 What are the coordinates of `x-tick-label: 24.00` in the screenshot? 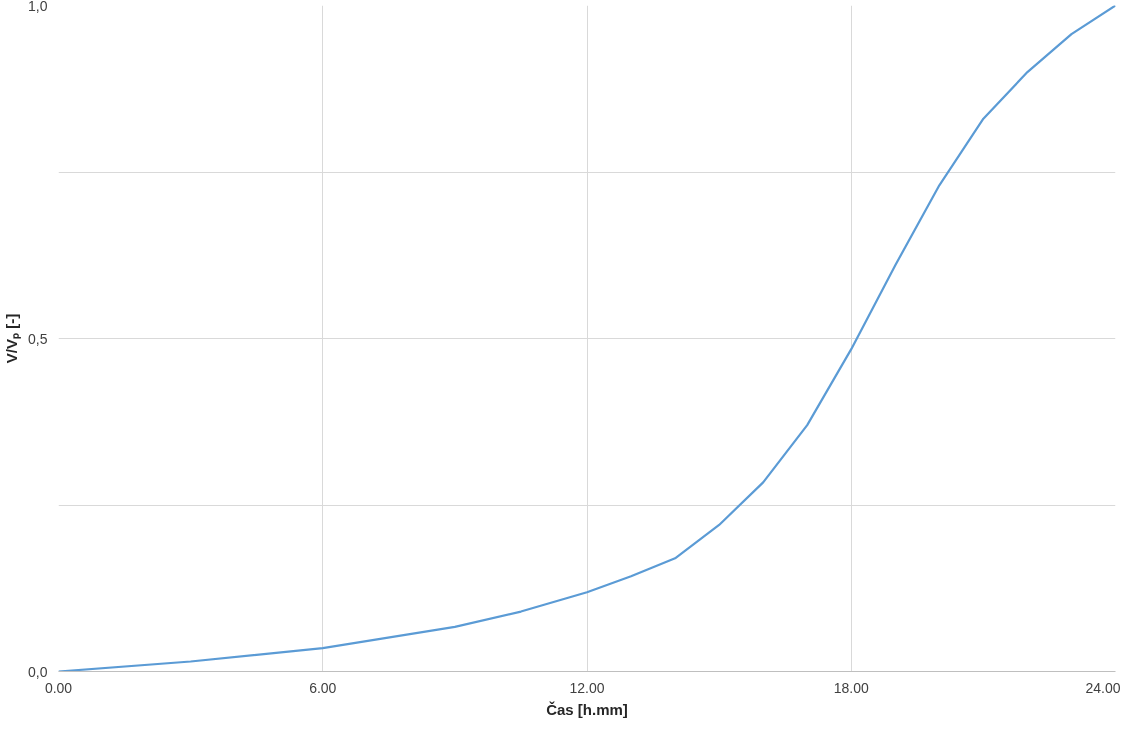 It's located at (1103, 687).